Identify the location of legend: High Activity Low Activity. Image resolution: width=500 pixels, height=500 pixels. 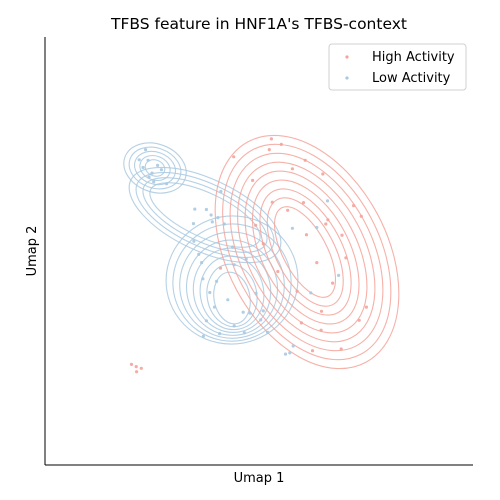
(397, 67).